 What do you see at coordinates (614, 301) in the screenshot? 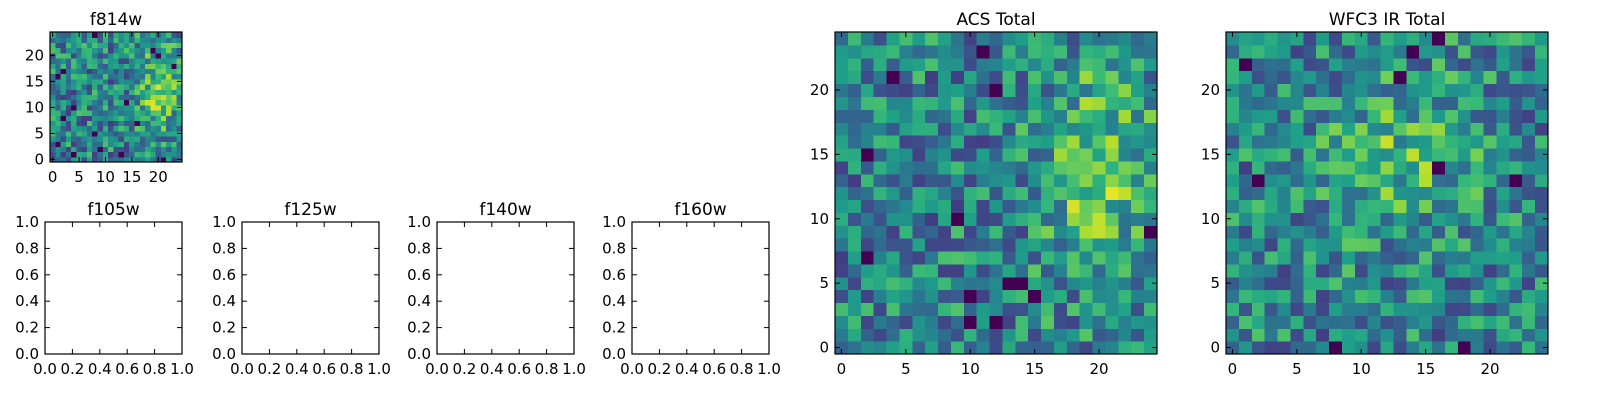
I see `y-tick-label: 0.4` at bounding box center [614, 301].